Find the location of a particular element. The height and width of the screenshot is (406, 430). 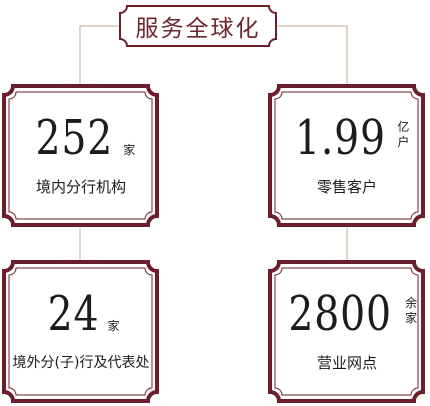

stat-value-row: 24 家 is located at coordinates (80, 309).